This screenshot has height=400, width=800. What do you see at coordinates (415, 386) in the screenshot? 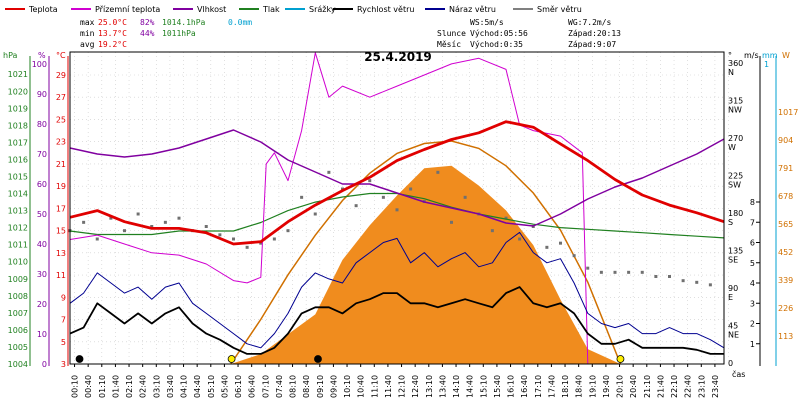
I see `x-tick-25: 12:40` at bounding box center [415, 386].